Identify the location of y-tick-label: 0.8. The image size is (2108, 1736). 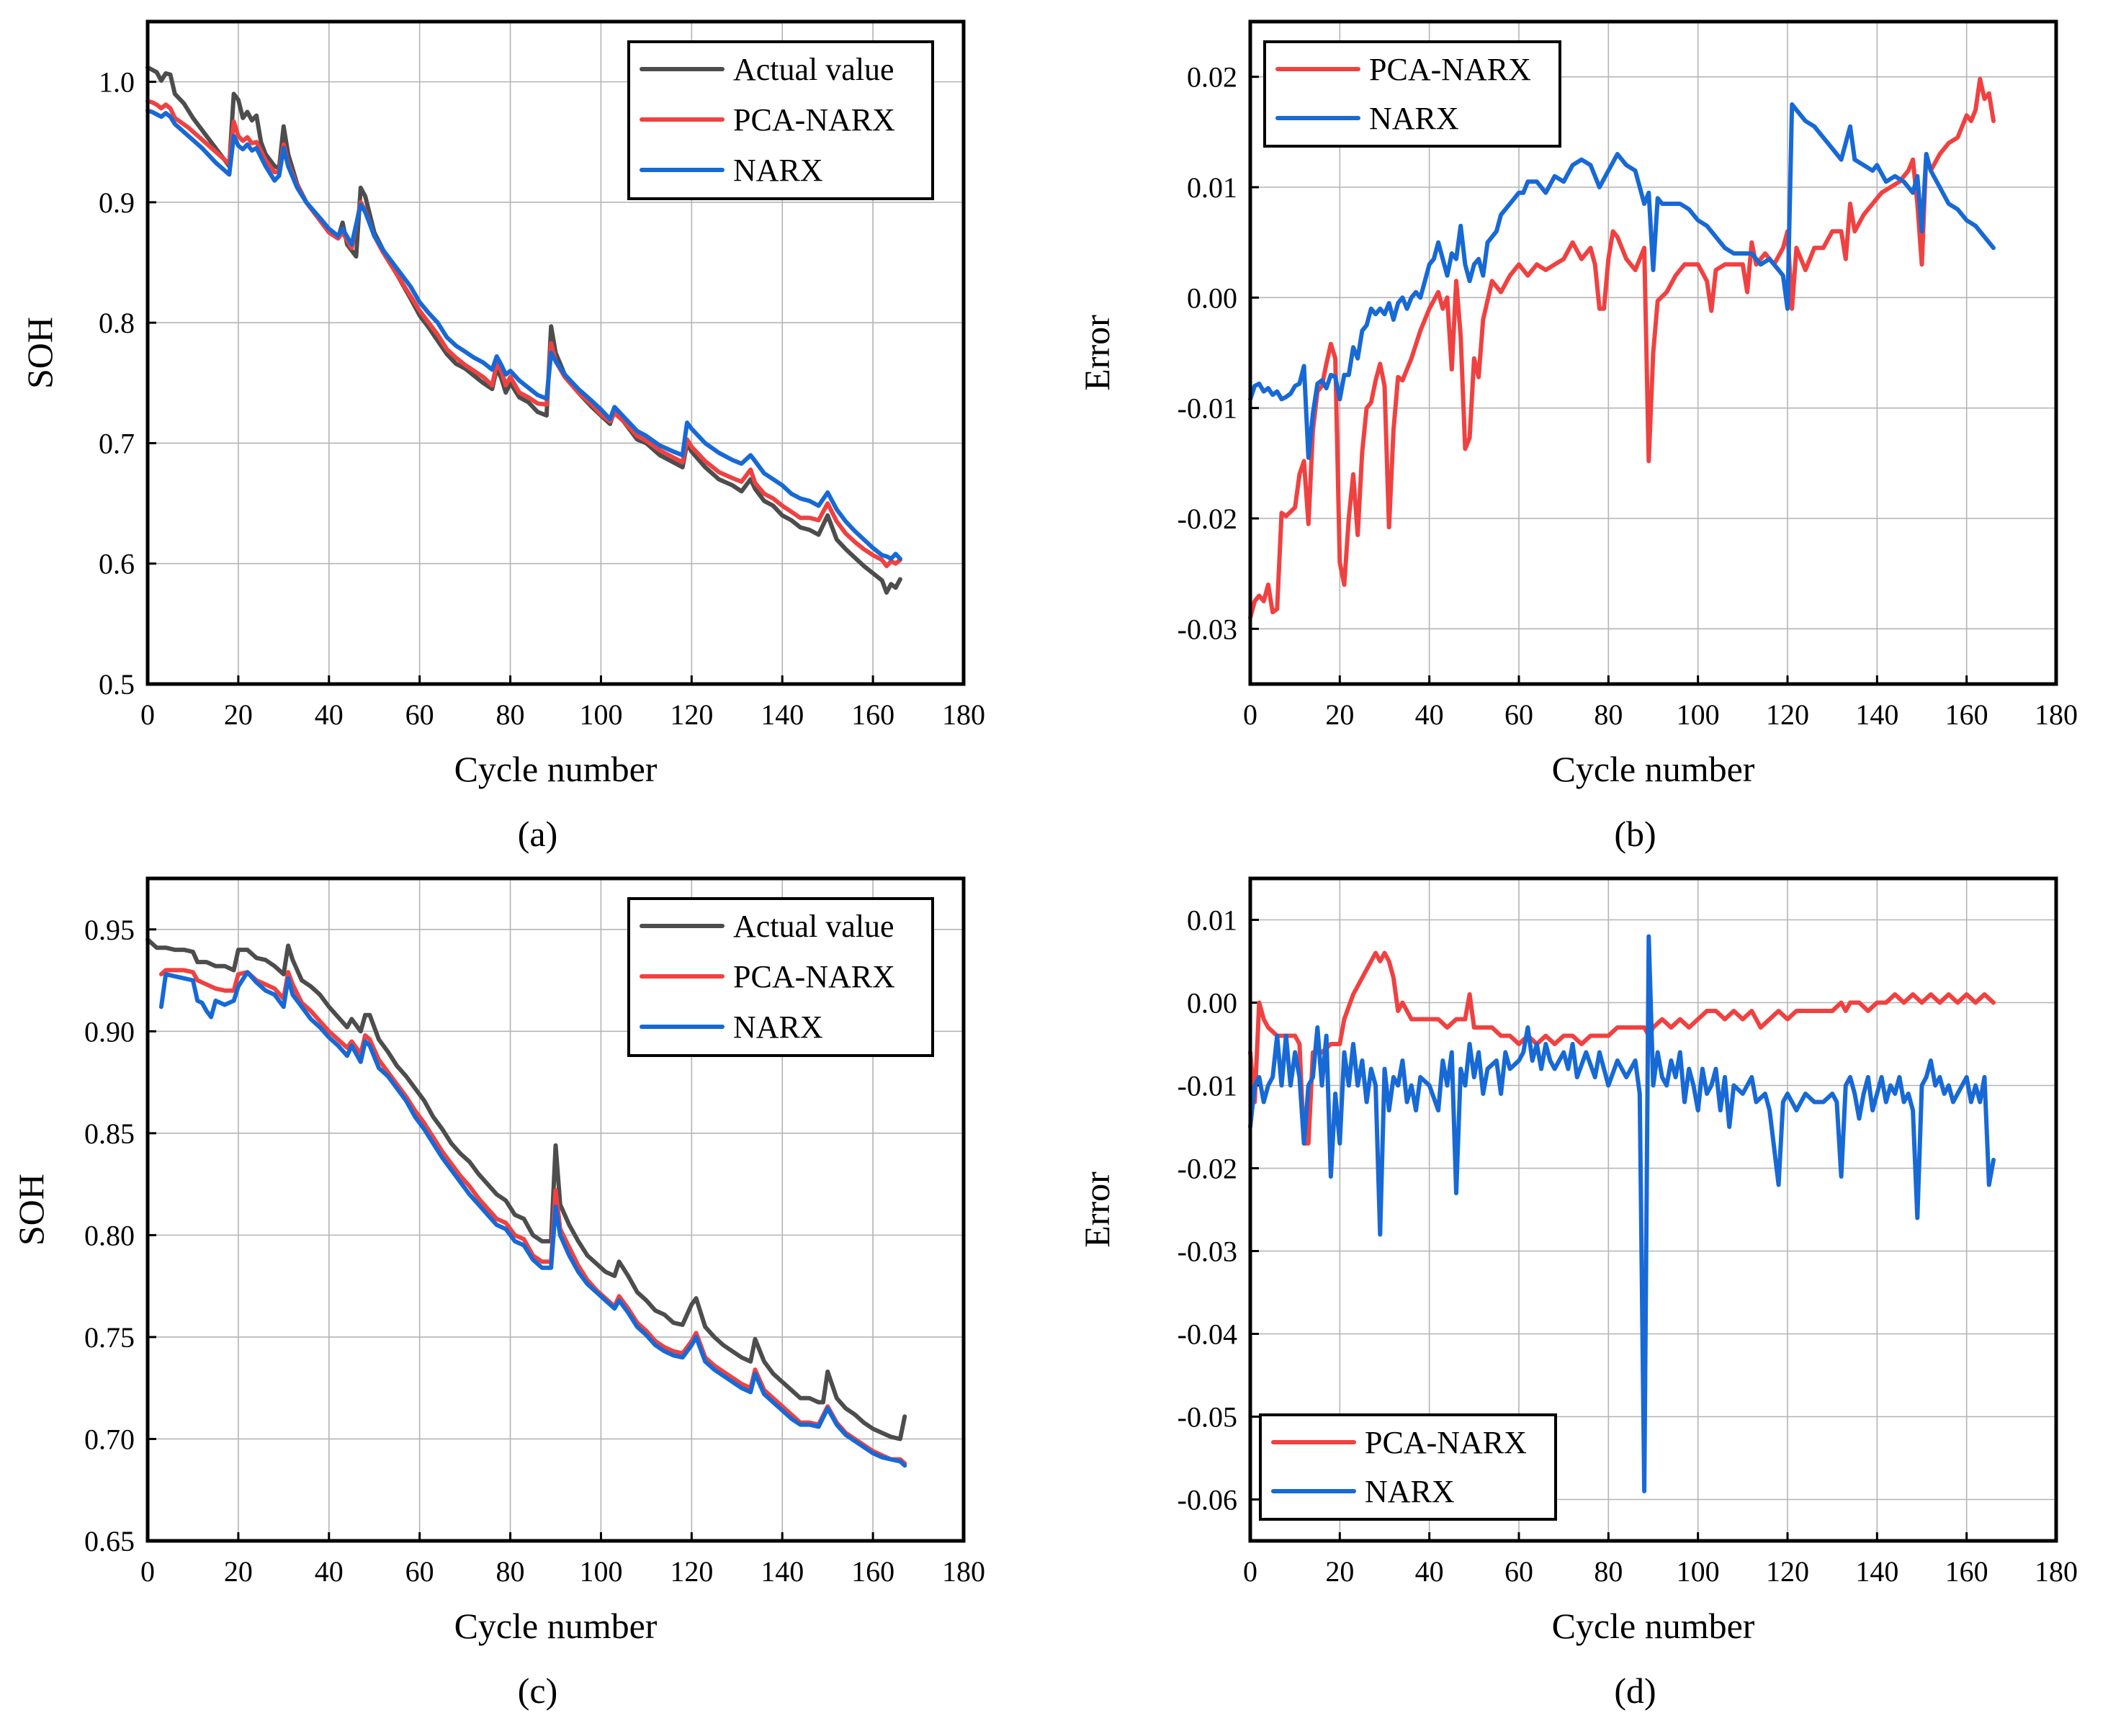
(117, 323).